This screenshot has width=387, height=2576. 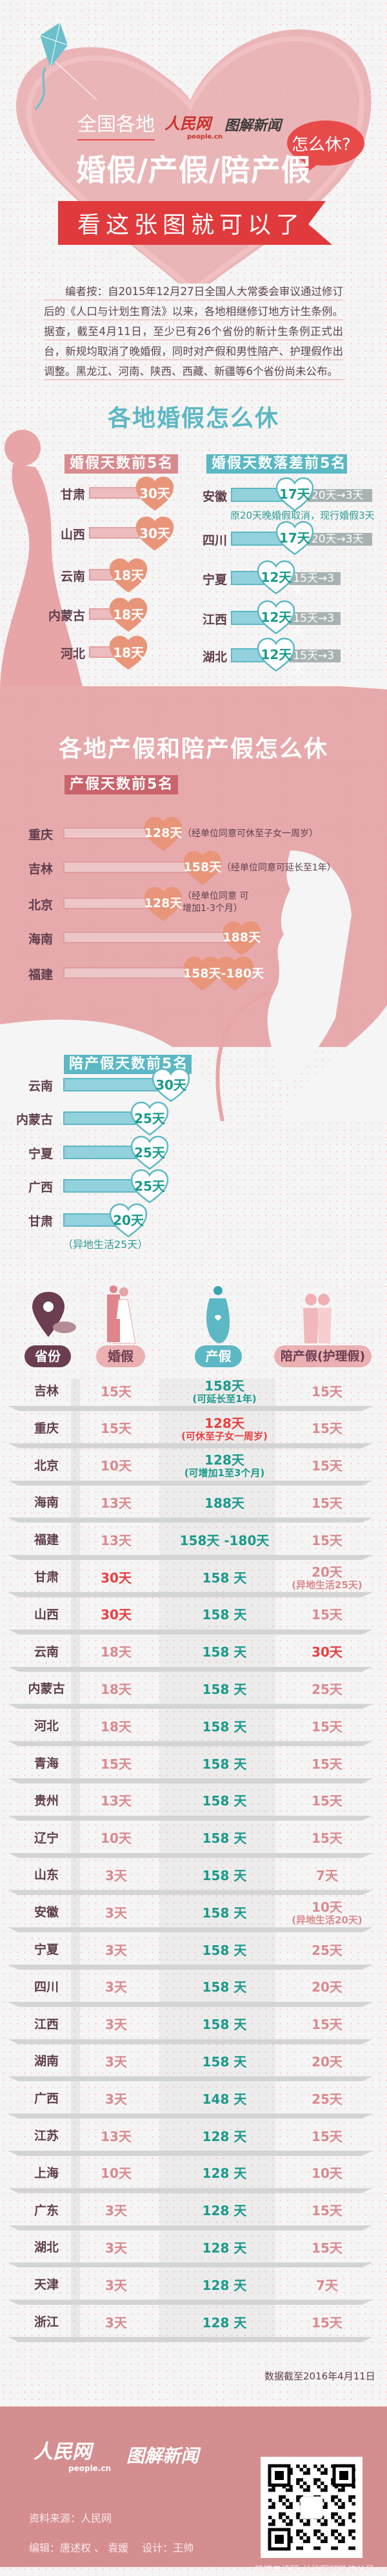 What do you see at coordinates (327, 1690) in the screenshot?
I see `paternity-cell: 25天` at bounding box center [327, 1690].